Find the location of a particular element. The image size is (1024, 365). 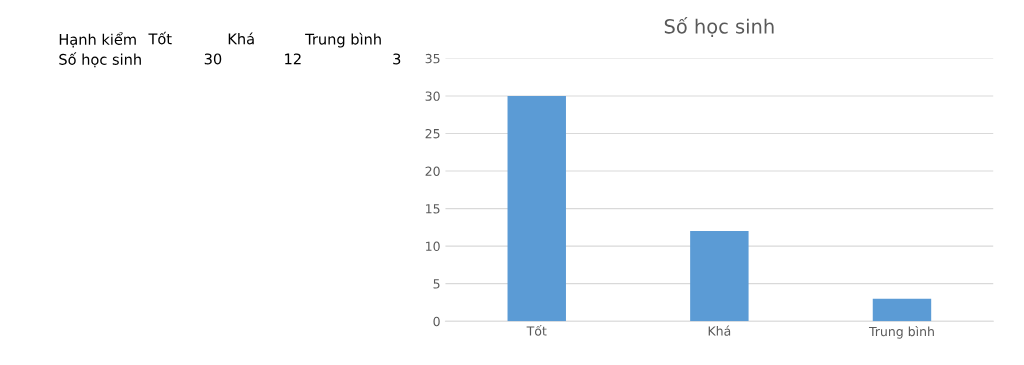

y-tick-label: 30 is located at coordinates (432, 96).